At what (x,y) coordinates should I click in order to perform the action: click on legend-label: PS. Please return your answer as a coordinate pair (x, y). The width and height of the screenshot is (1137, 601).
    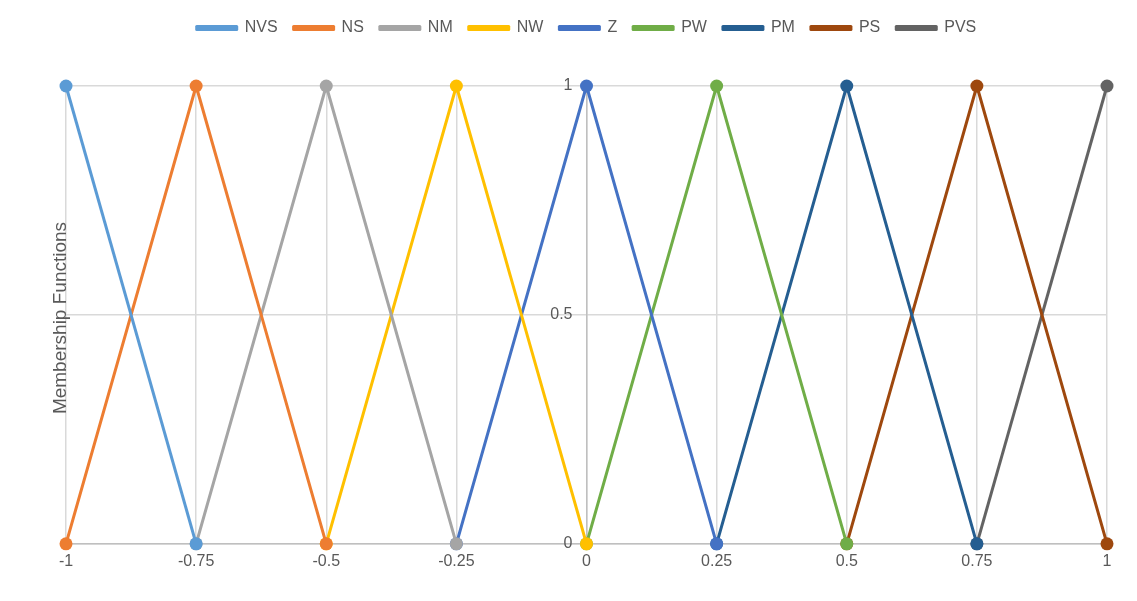
    Looking at the image, I should click on (869, 27).